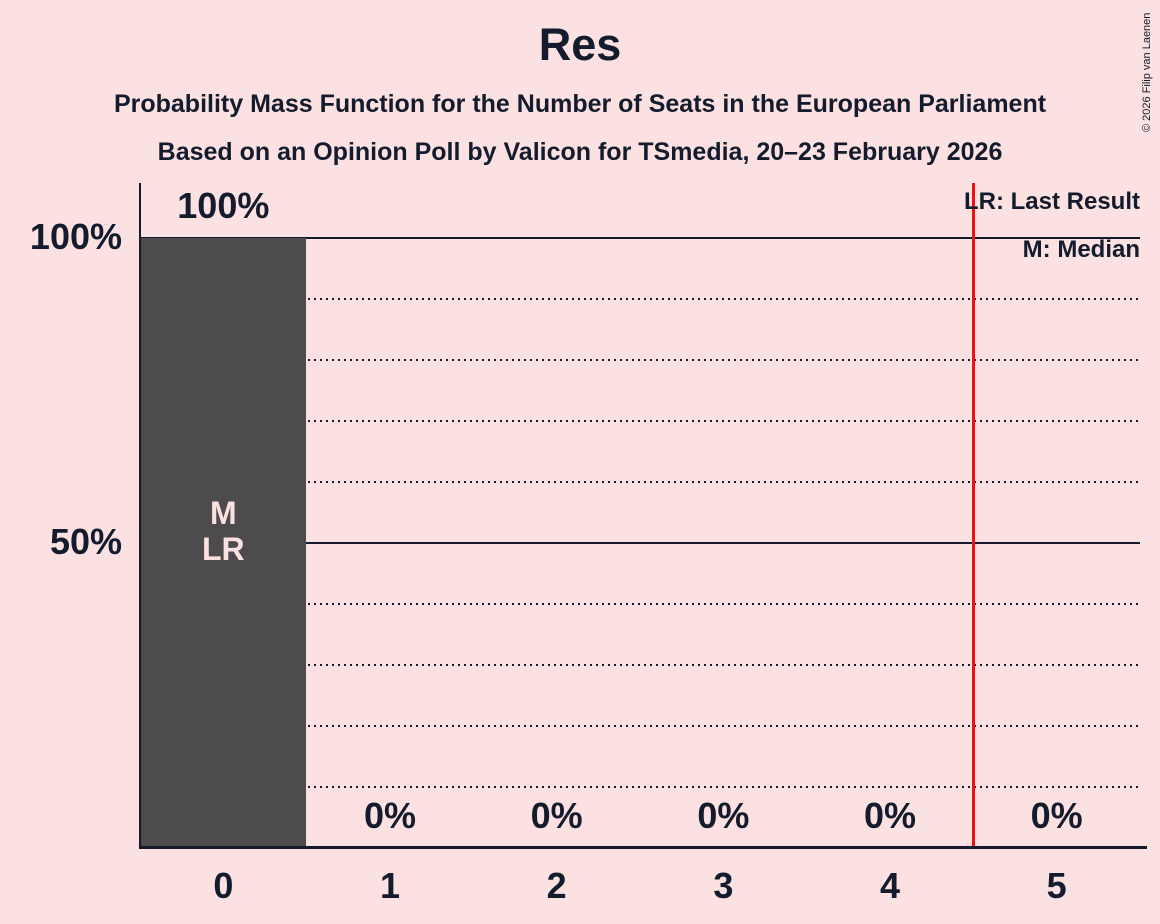 Image resolution: width=1160 pixels, height=924 pixels. I want to click on x-tick-label: 1, so click(390, 885).